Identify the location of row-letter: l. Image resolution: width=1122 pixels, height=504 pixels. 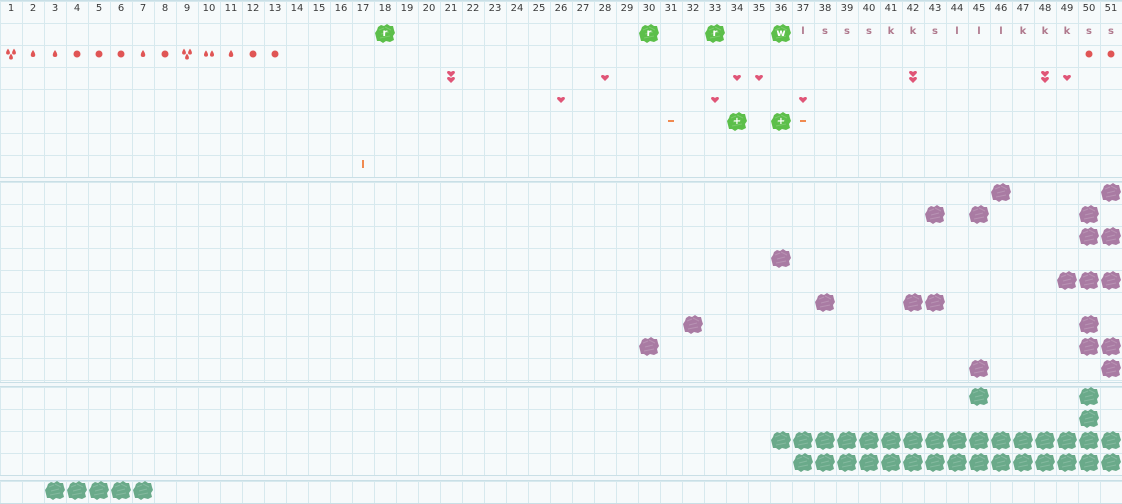
(803, 31).